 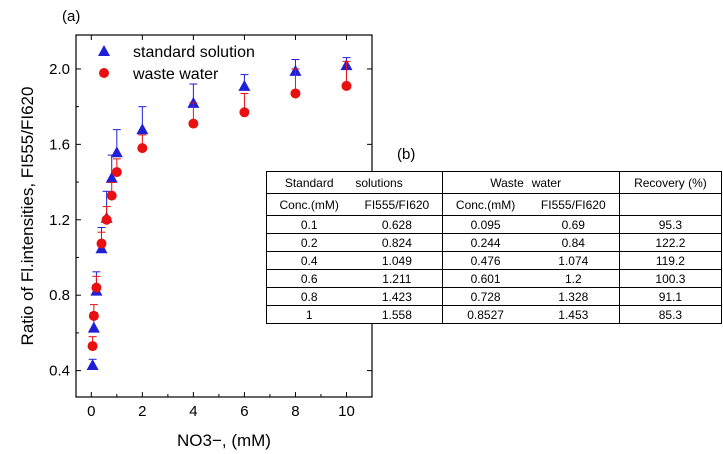 What do you see at coordinates (670, 224) in the screenshot?
I see `table-cell: 95.3` at bounding box center [670, 224].